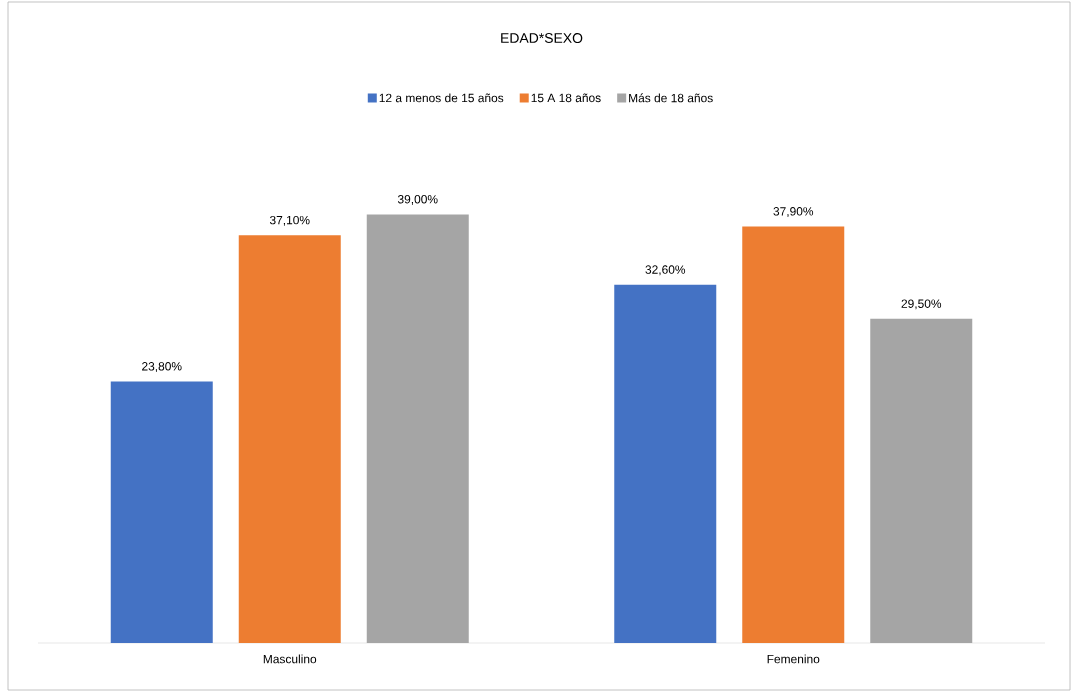 The width and height of the screenshot is (1078, 698). Describe the element at coordinates (441, 98) in the screenshot. I see `legend-label: 12 a menos de 15 años` at that location.